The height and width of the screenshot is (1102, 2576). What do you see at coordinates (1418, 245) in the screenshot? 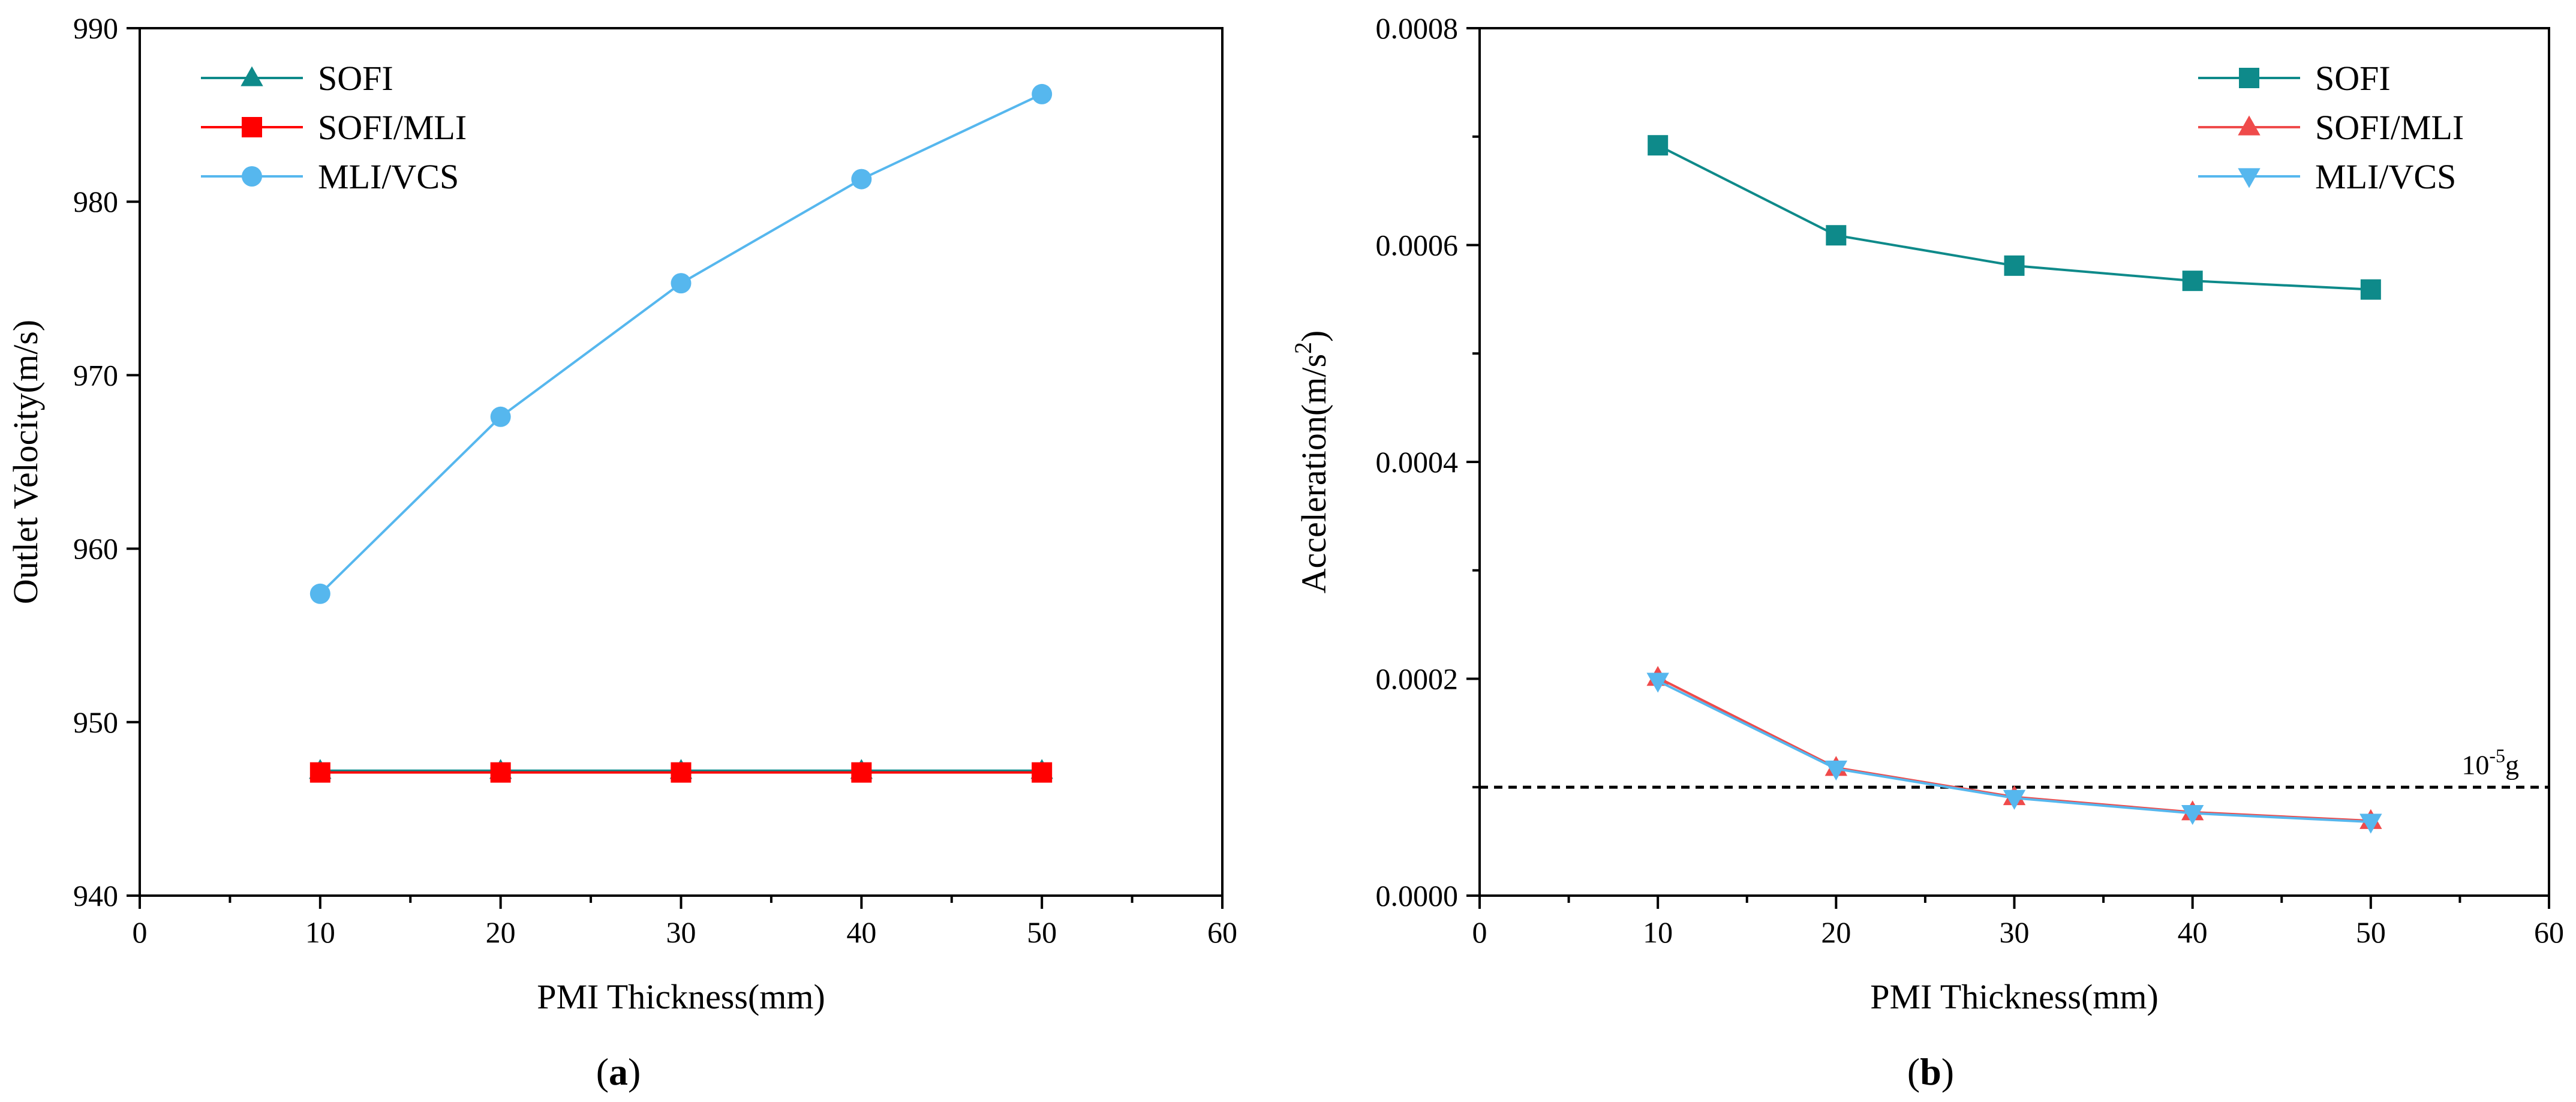
I see `y-tick-label: 0.0006` at bounding box center [1418, 245].